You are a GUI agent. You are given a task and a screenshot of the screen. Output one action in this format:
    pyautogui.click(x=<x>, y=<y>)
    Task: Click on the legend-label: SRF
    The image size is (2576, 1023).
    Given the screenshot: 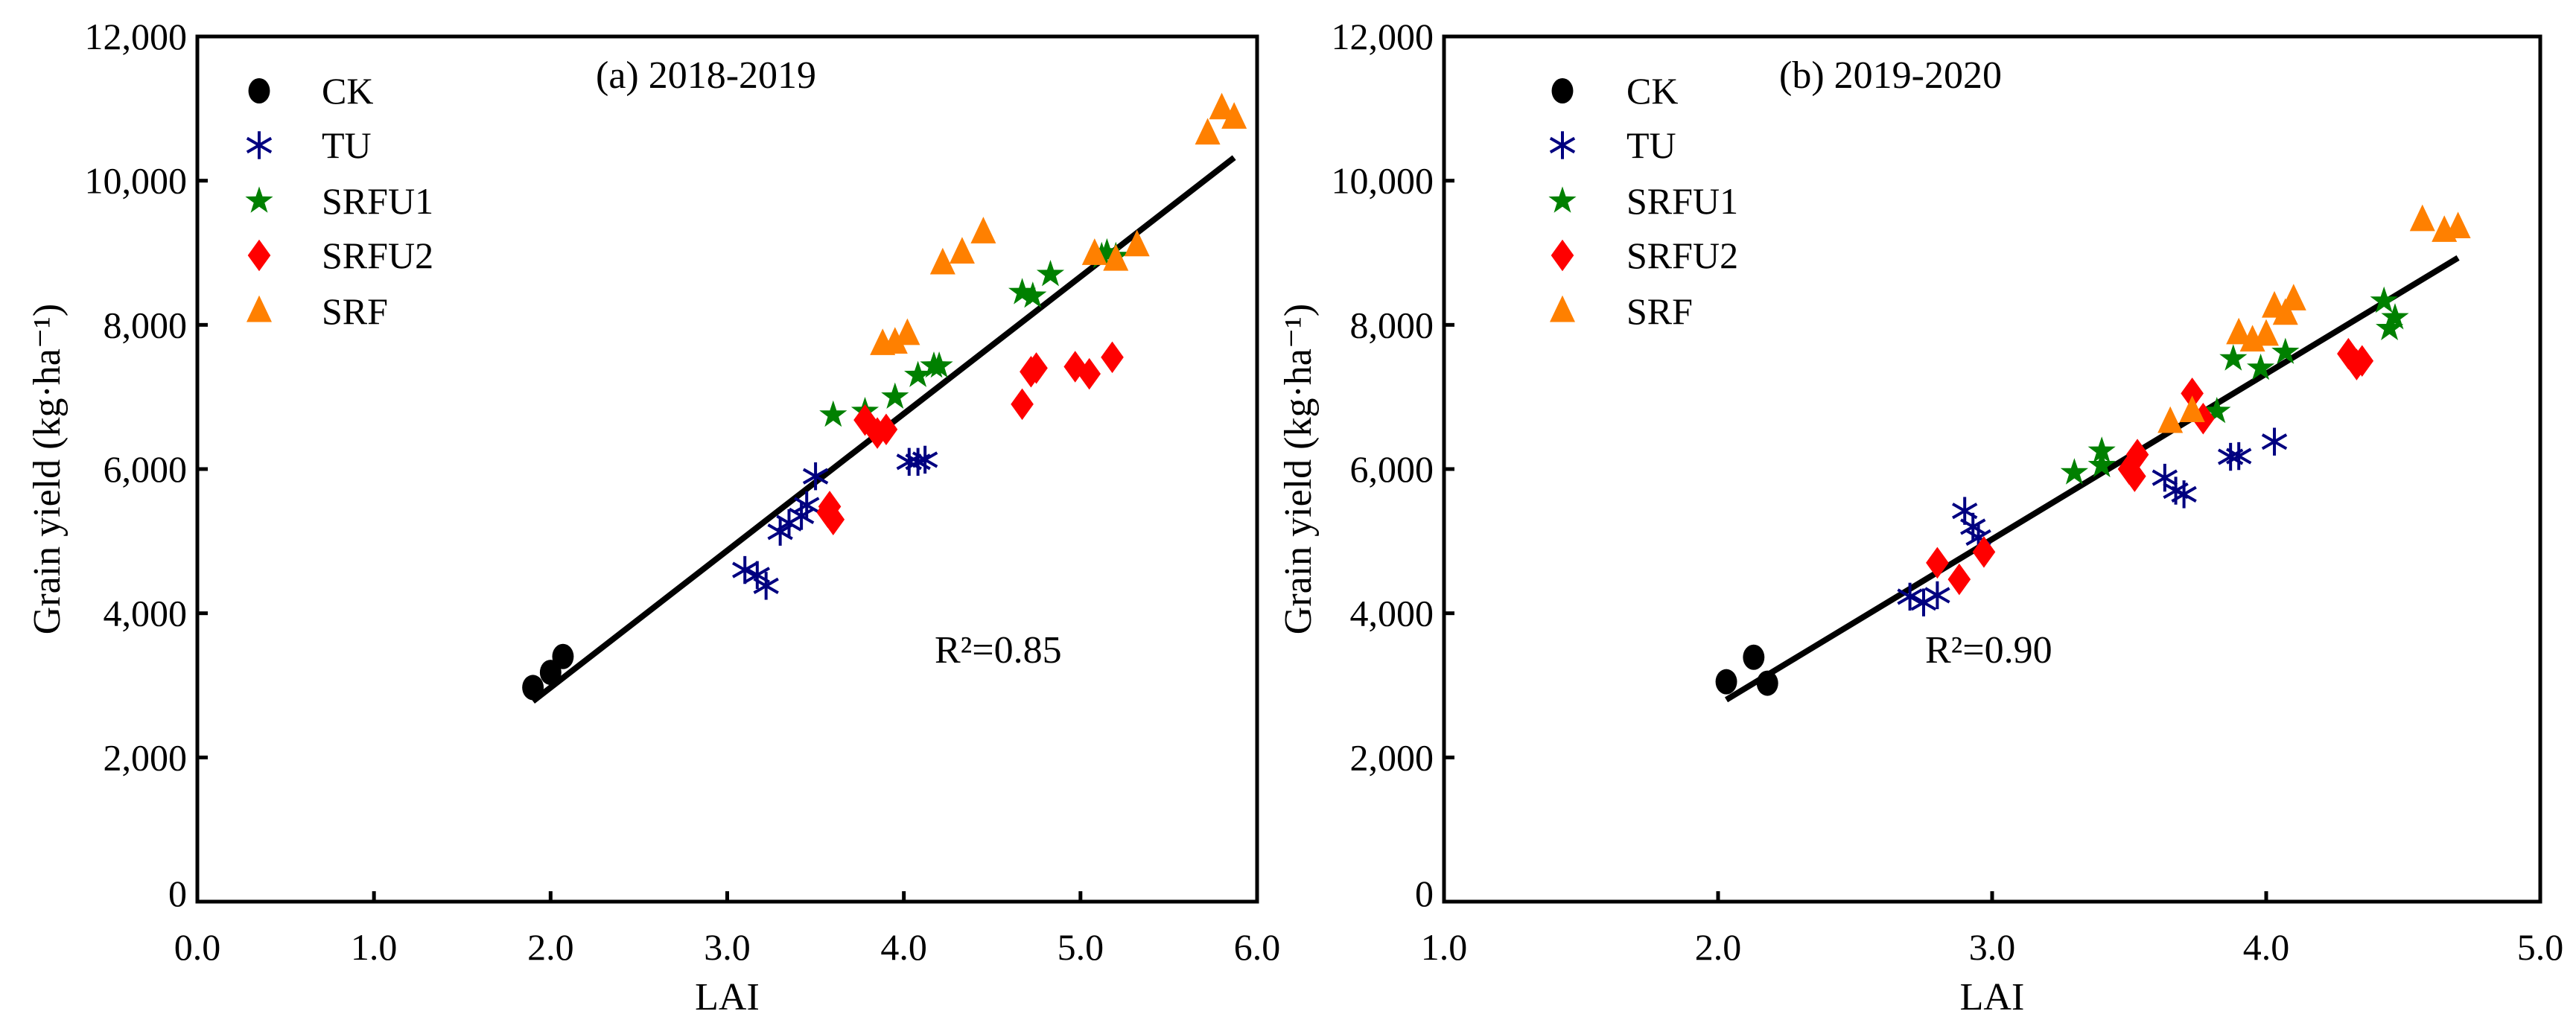 What is the action you would take?
    pyautogui.click(x=355, y=311)
    